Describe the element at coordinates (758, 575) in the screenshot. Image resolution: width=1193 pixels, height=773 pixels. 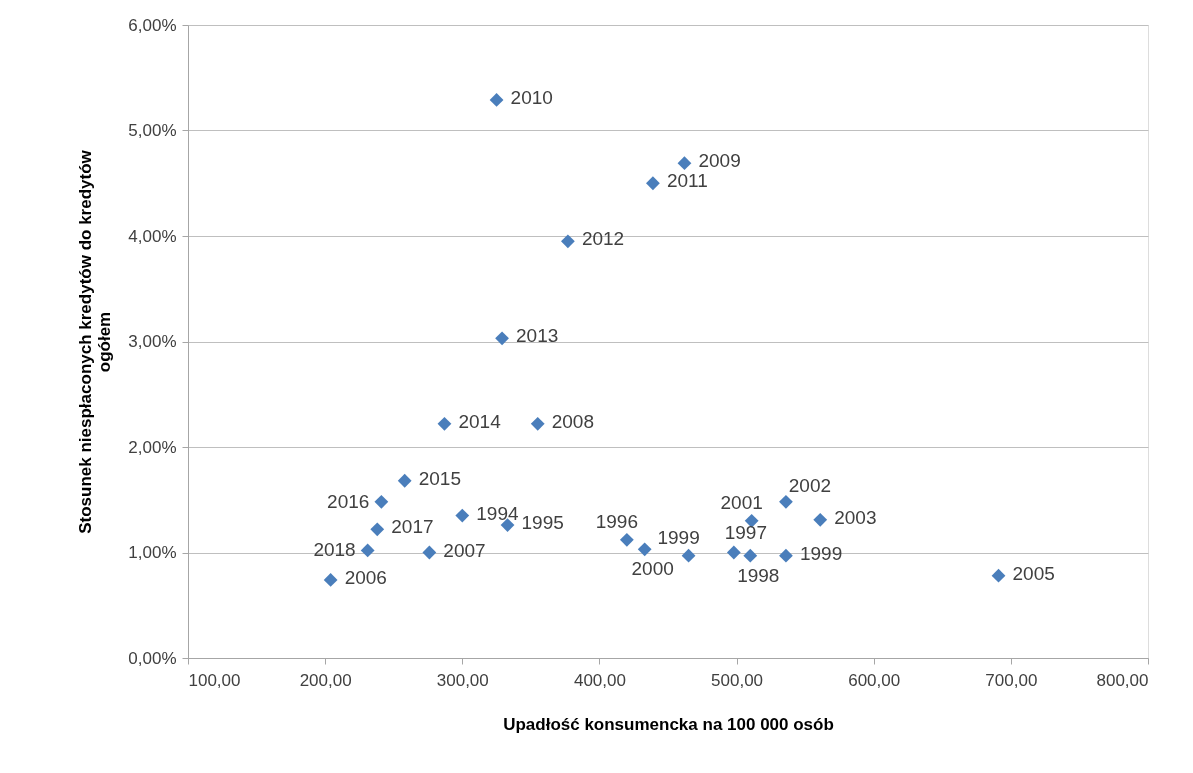
I see `annotation: 1998` at that location.